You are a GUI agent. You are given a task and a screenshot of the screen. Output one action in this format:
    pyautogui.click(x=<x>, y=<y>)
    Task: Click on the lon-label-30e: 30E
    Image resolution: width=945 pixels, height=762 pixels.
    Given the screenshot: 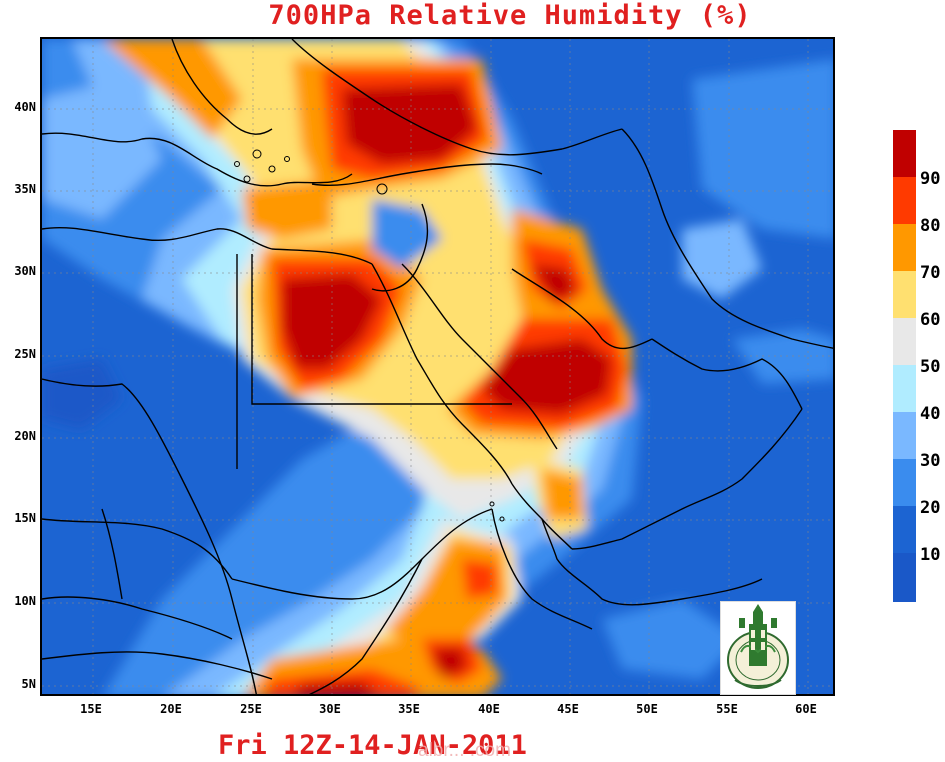 What is the action you would take?
    pyautogui.click(x=330, y=709)
    